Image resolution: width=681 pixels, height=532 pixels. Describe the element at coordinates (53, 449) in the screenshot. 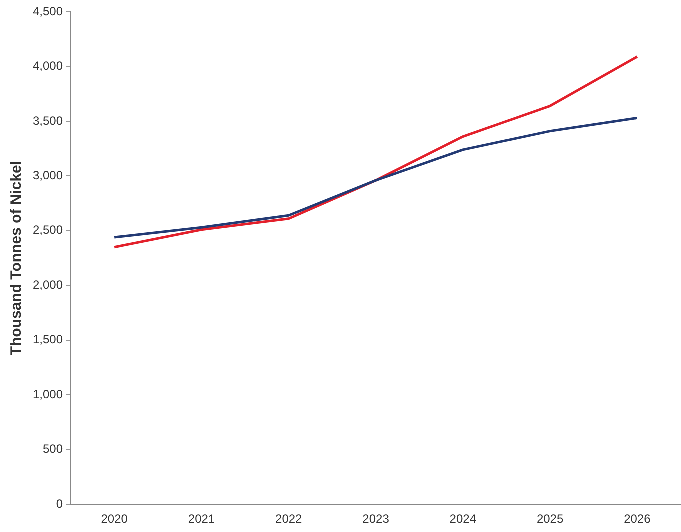

I see `y-tick-label: 500` at that location.